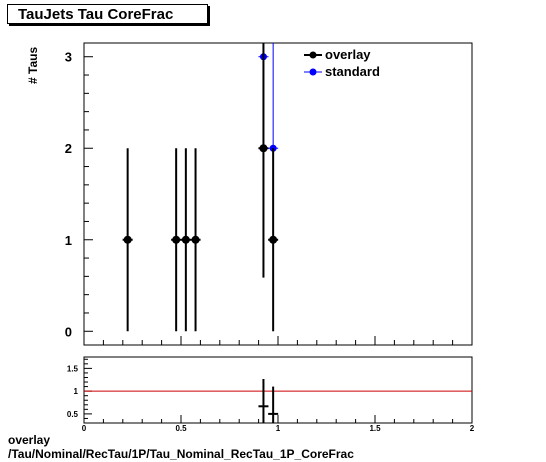  Describe the element at coordinates (181, 428) in the screenshot. I see `ratio-x-tick-label: 0.5` at that location.